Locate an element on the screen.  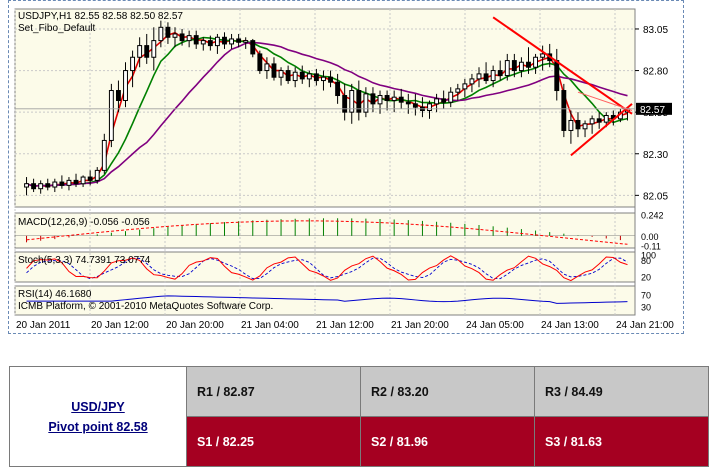
pair-label-cell: USD/JPY Pivot point 82.58 is located at coordinates (98, 416).